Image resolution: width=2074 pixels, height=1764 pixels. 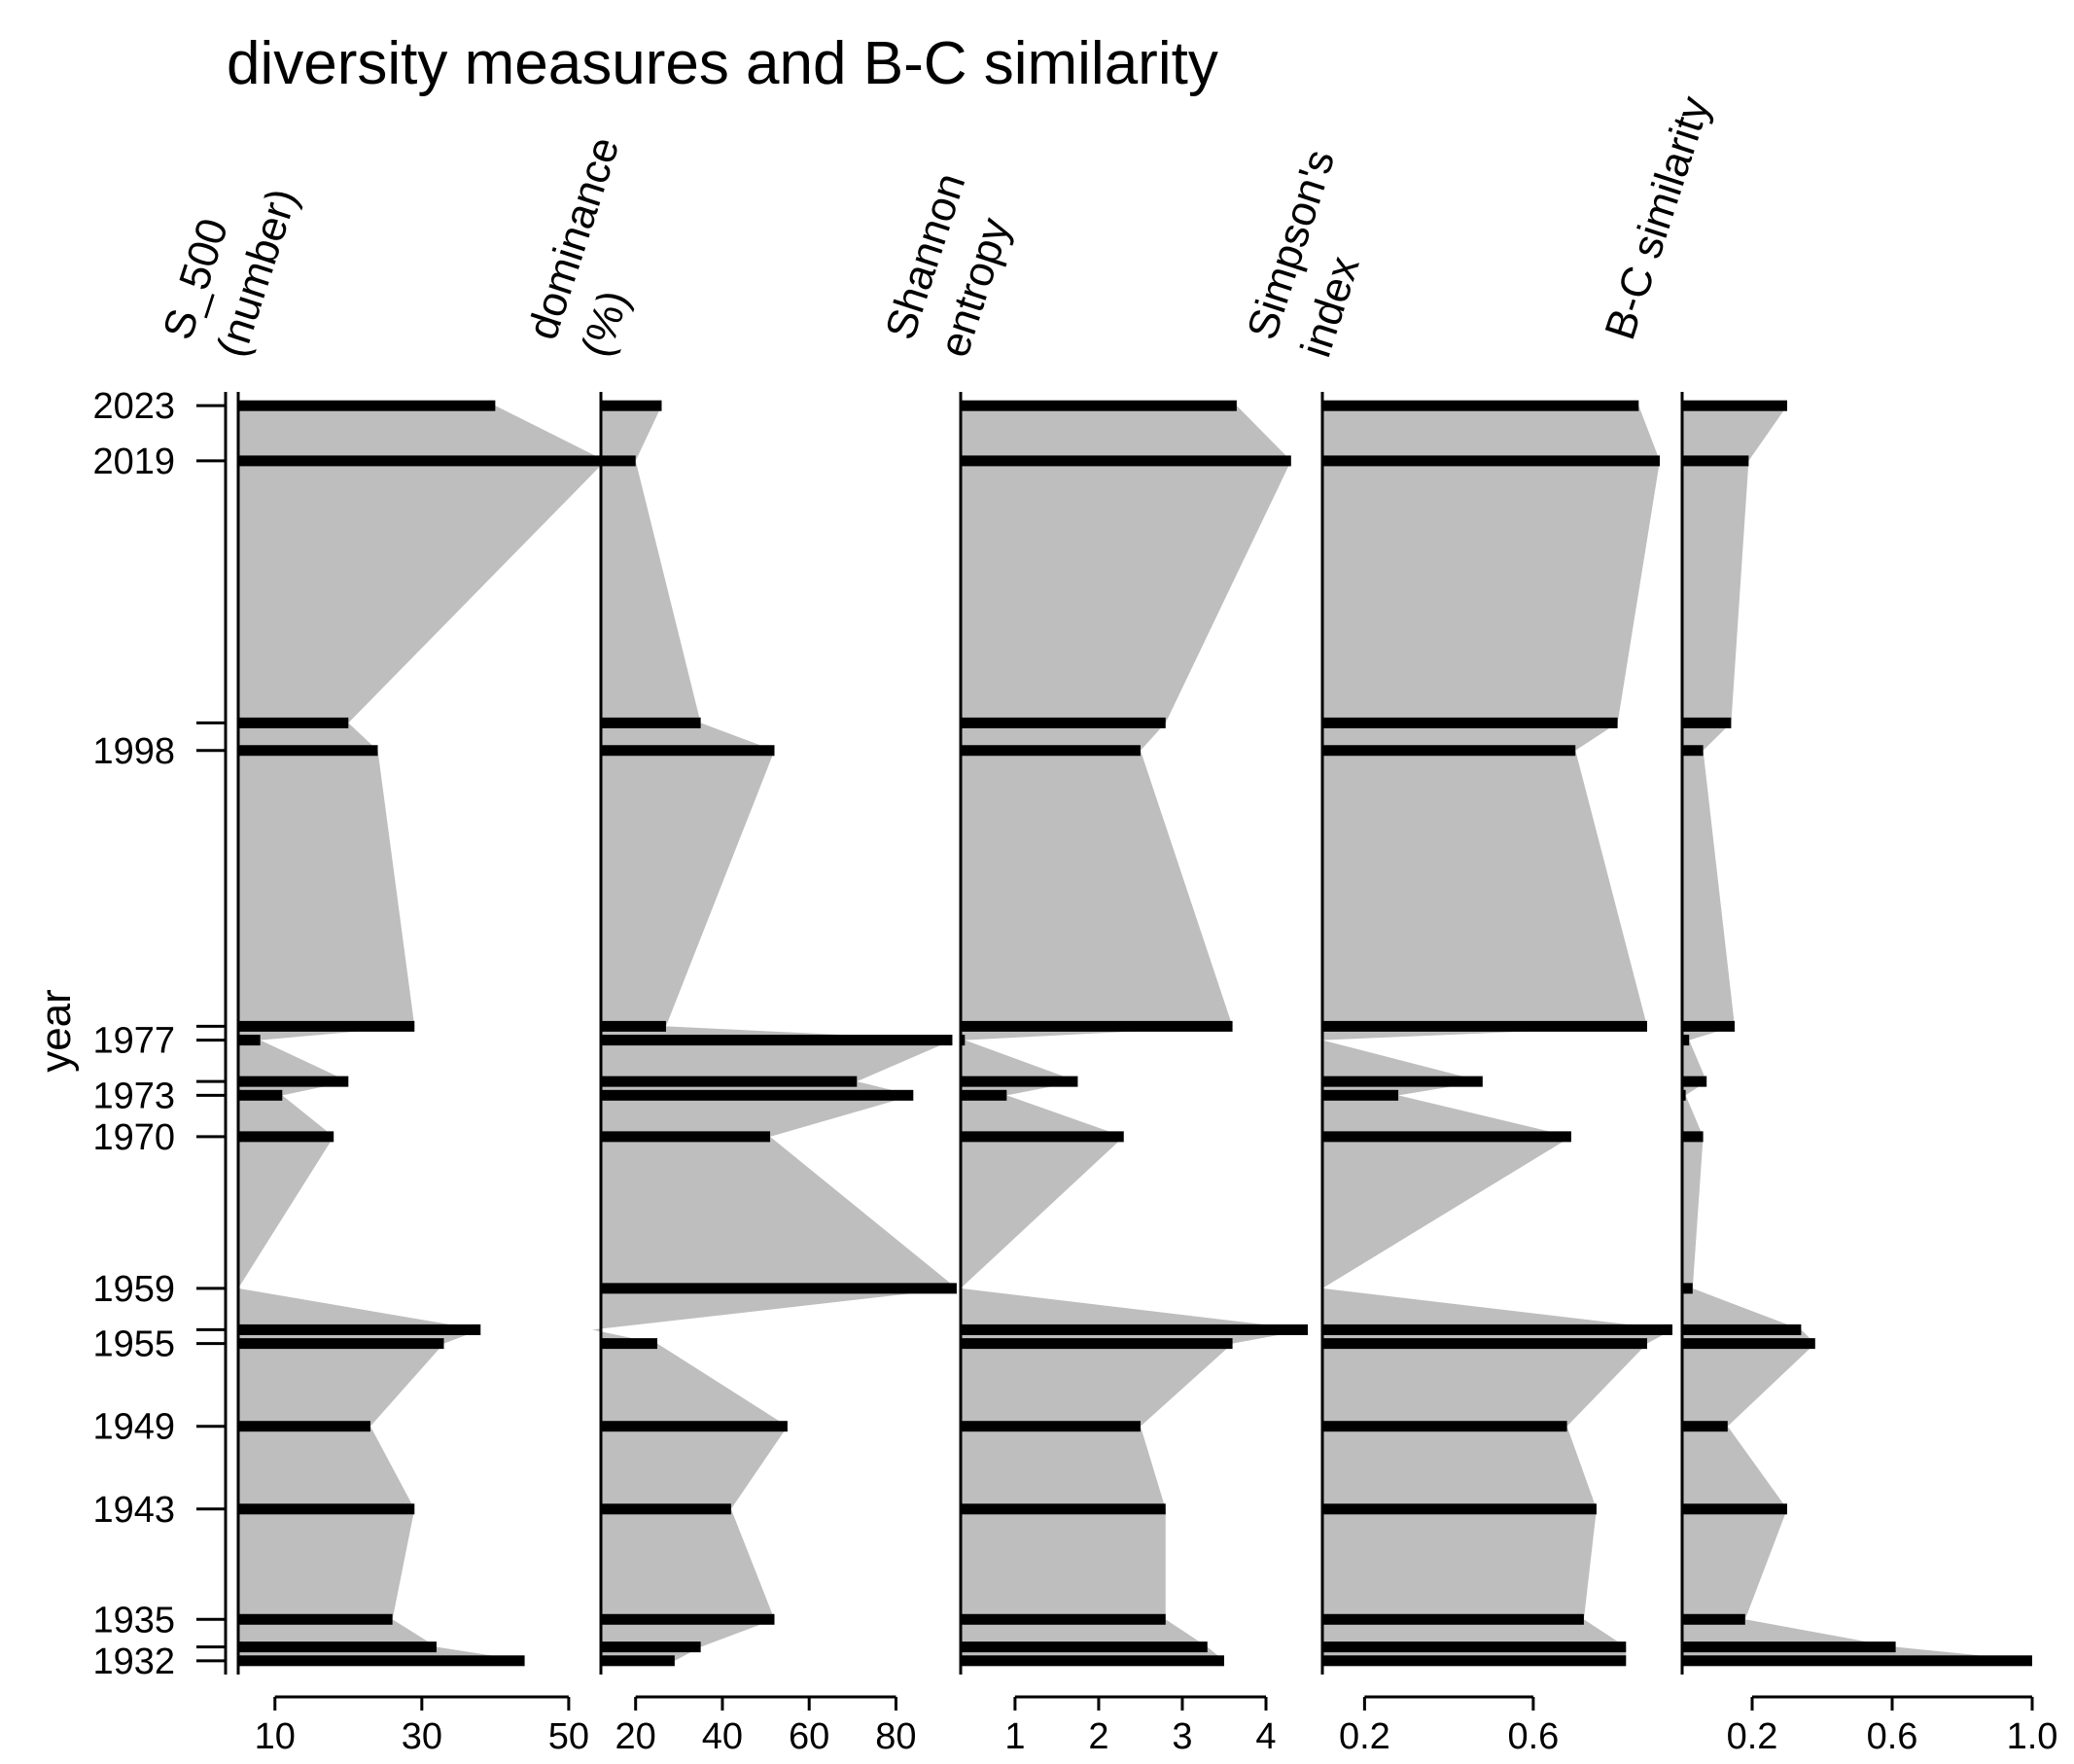 What do you see at coordinates (722, 64) in the screenshot?
I see `chart-title: diversity measures and B-C similarity` at bounding box center [722, 64].